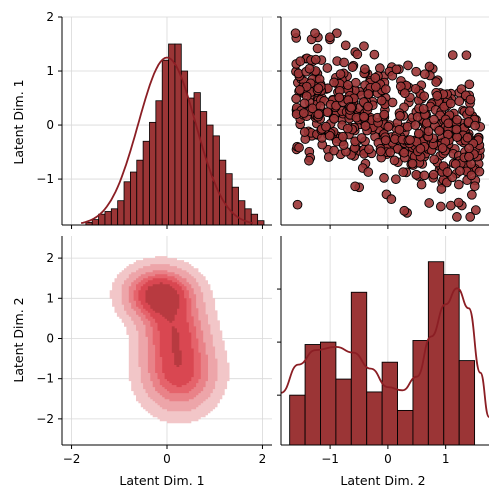 The width and height of the screenshot is (500, 500). Describe the element at coordinates (72, 459) in the screenshot. I see `x-tick-label: −2` at that location.